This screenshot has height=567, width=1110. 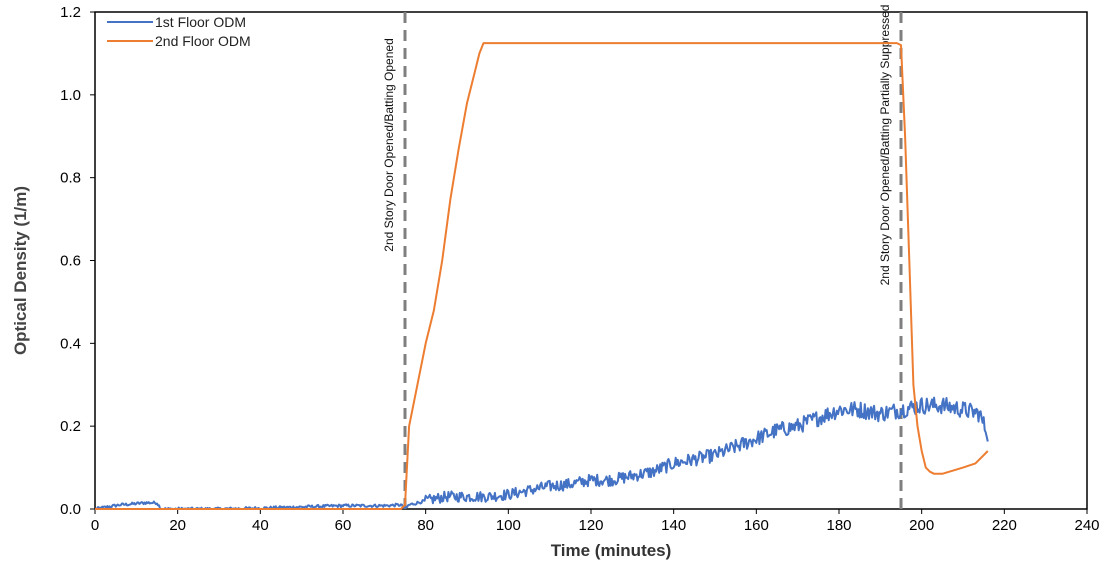 What do you see at coordinates (200, 22) in the screenshot?
I see `legend-label: 1st Floor ODM` at bounding box center [200, 22].